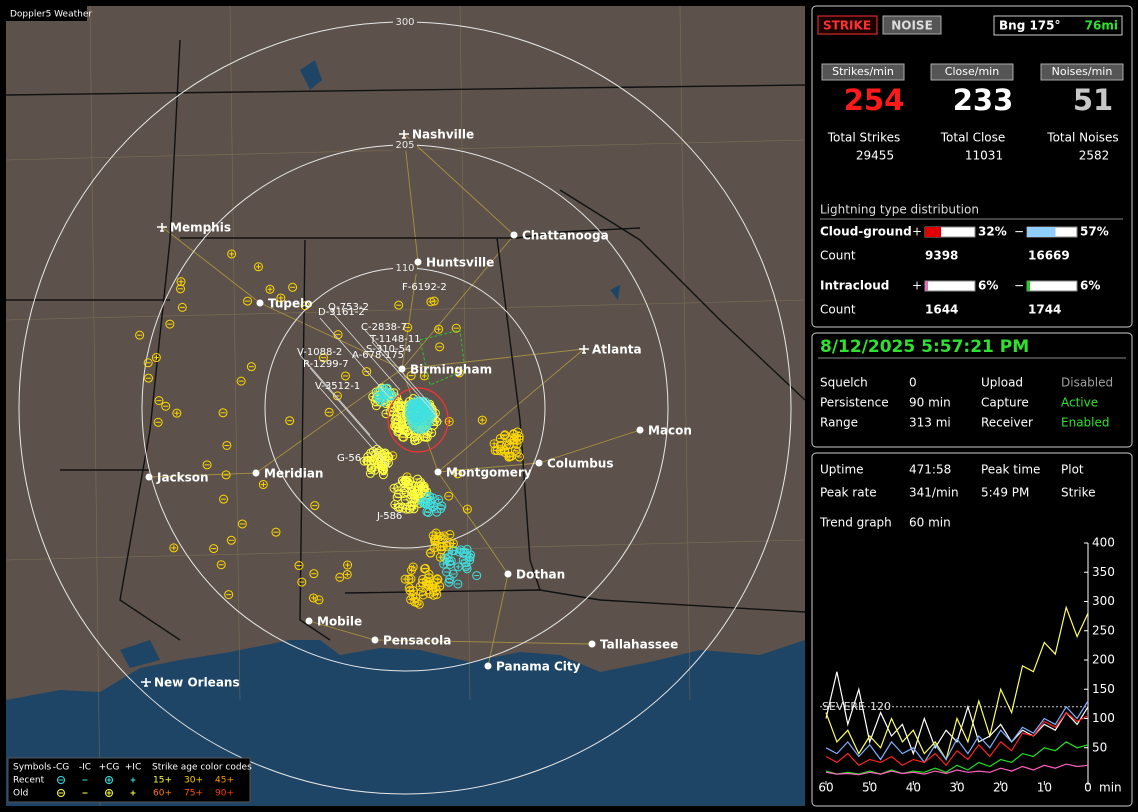  I want to click on y-tick-label: 100, so click(1103, 718).